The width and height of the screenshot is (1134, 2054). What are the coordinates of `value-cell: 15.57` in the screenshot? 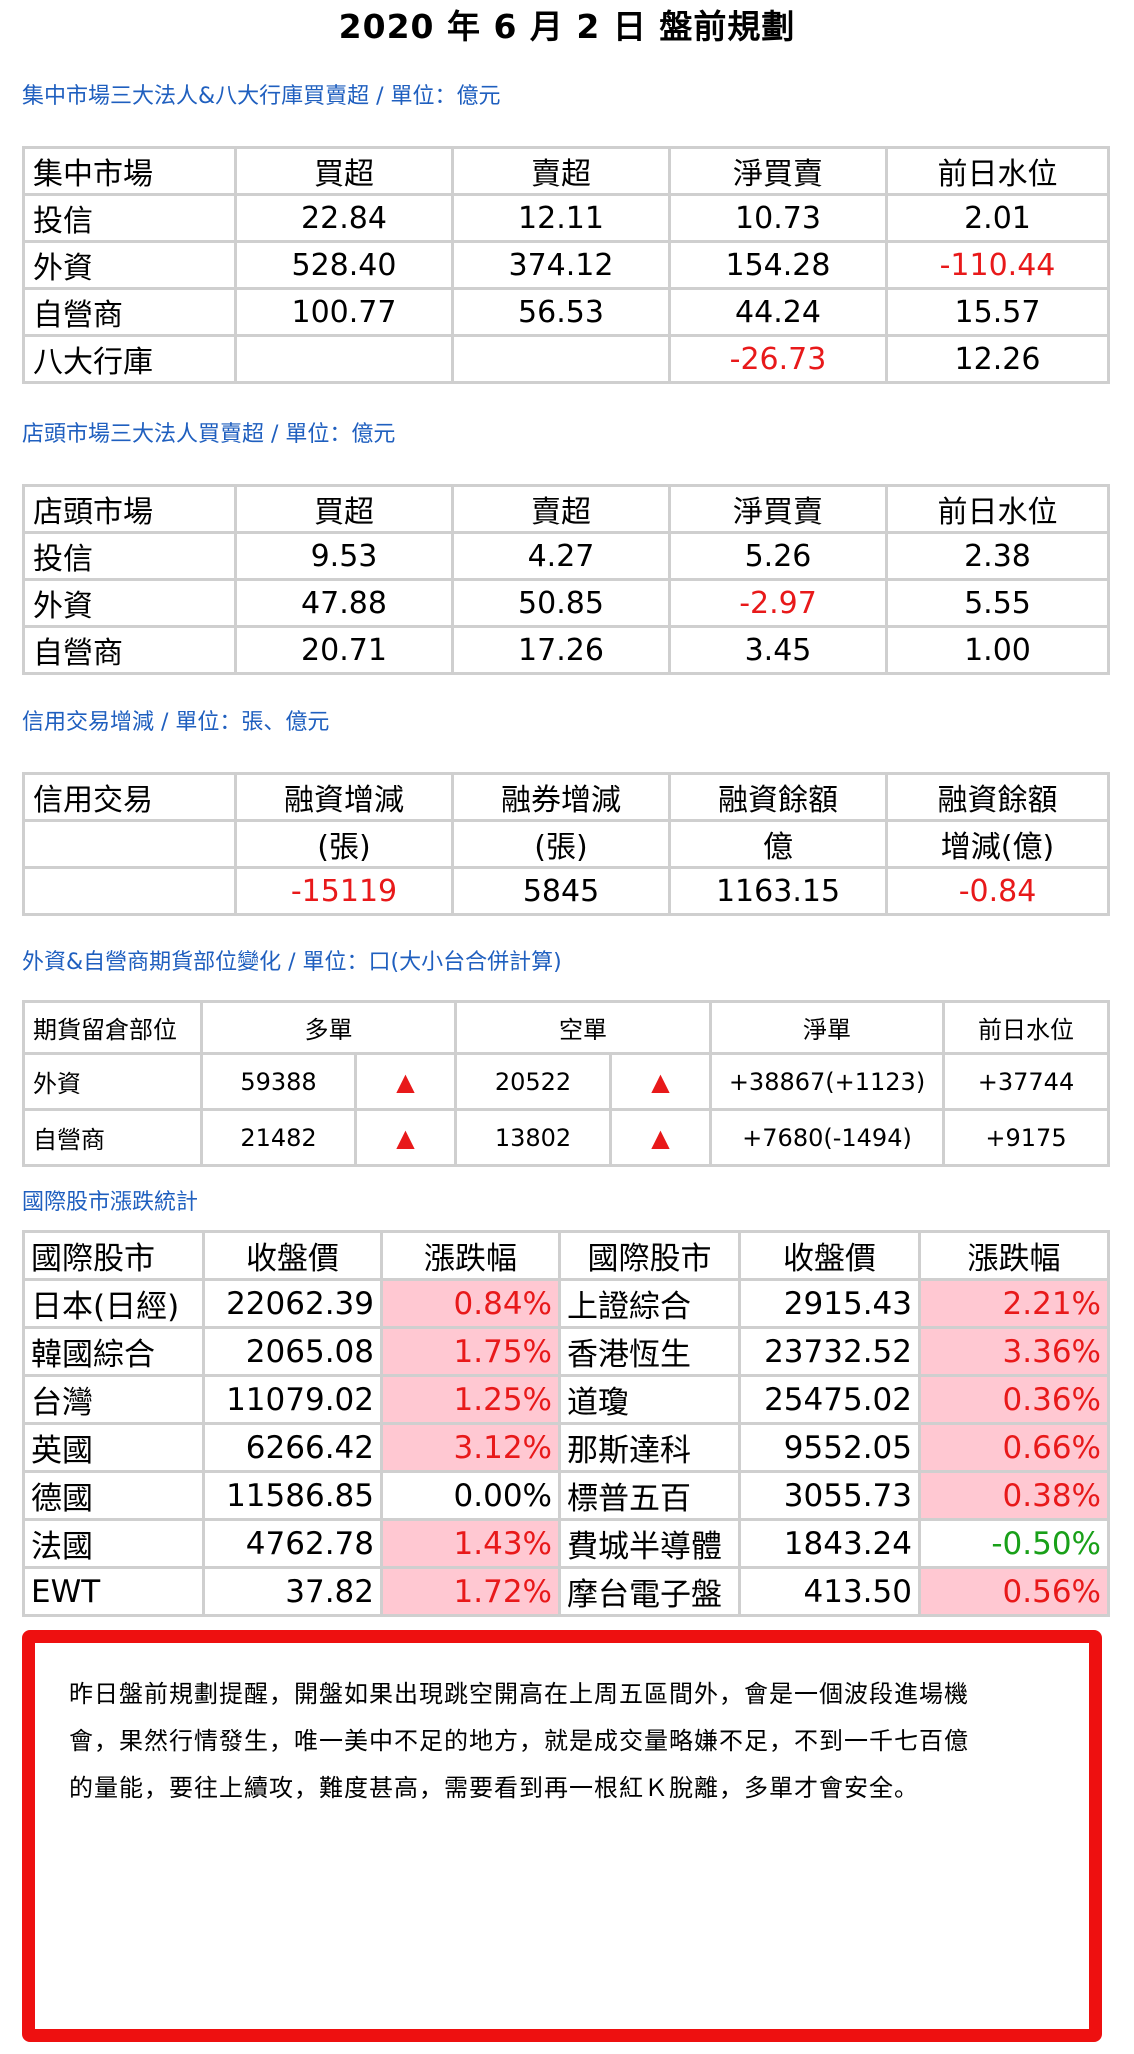 It's located at (997, 312).